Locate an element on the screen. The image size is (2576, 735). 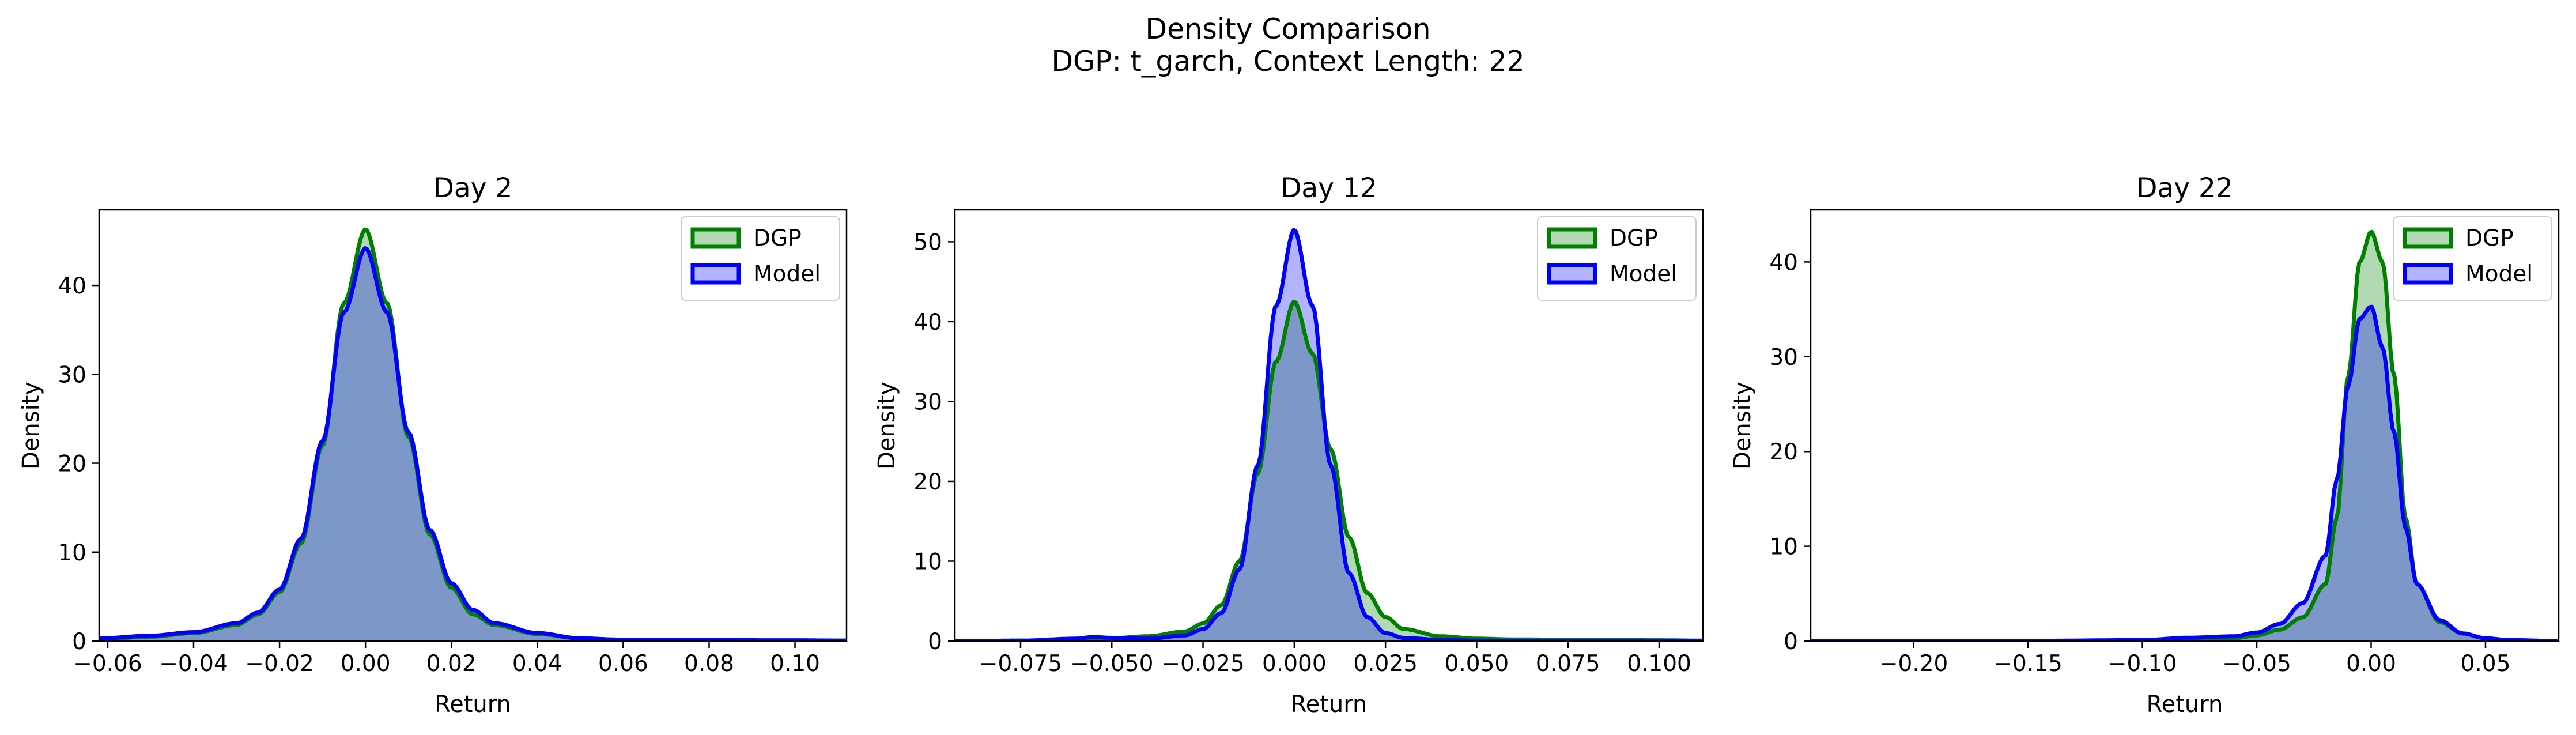
figure-subtitle: DGP: t_garch, Context Length: 22 is located at coordinates (1288, 61).